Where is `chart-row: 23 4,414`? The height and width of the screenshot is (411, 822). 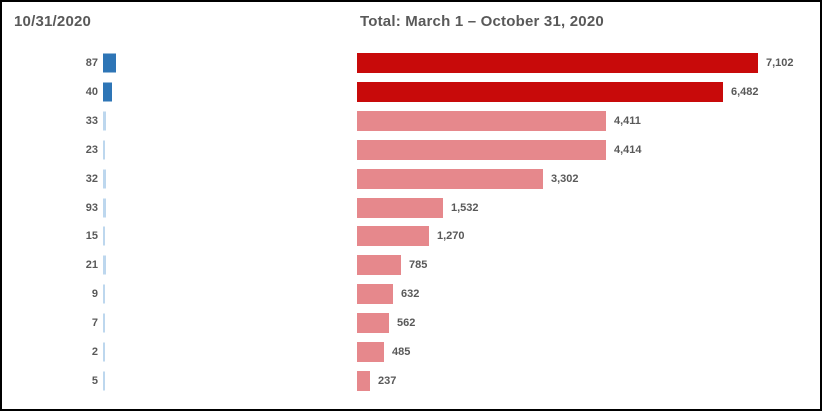 chart-row: 23 4,414 is located at coordinates (411, 149).